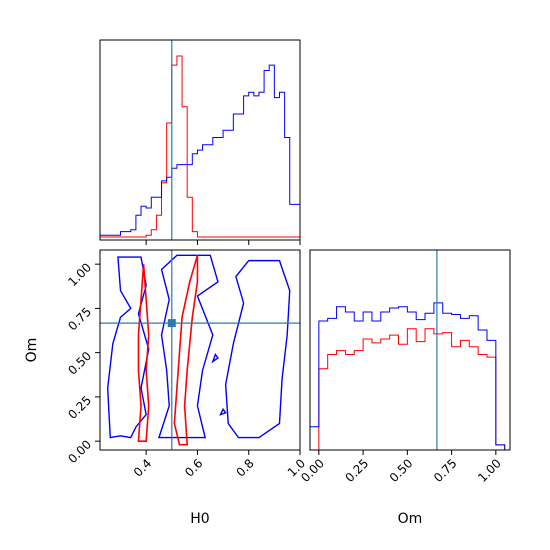  Describe the element at coordinates (223, 242) in the screenshot. I see `h0-marginal-ticks` at that location.